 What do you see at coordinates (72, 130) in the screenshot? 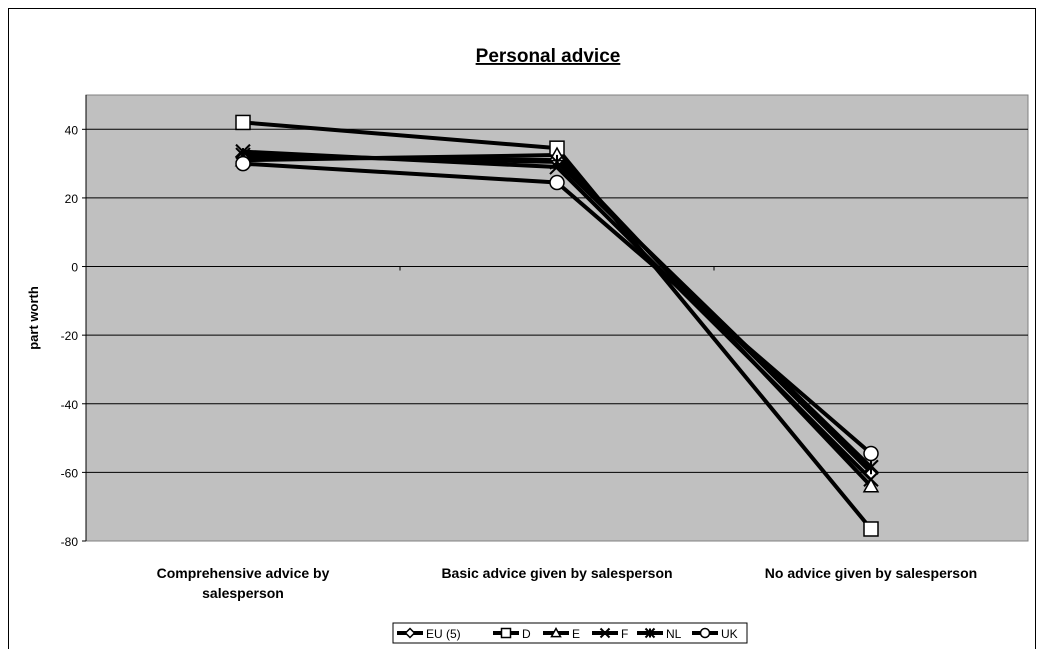
I see `y-tick-label: 40` at bounding box center [72, 130].